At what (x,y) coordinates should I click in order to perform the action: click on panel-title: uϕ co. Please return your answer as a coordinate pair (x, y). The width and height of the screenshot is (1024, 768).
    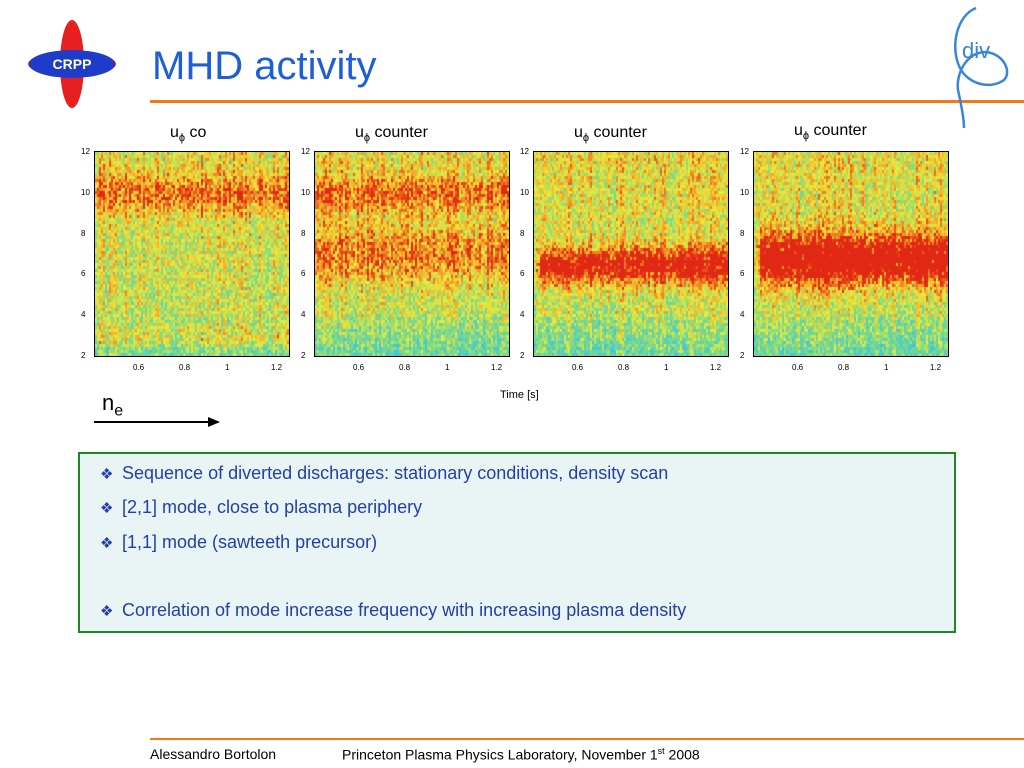
    Looking at the image, I should click on (188, 134).